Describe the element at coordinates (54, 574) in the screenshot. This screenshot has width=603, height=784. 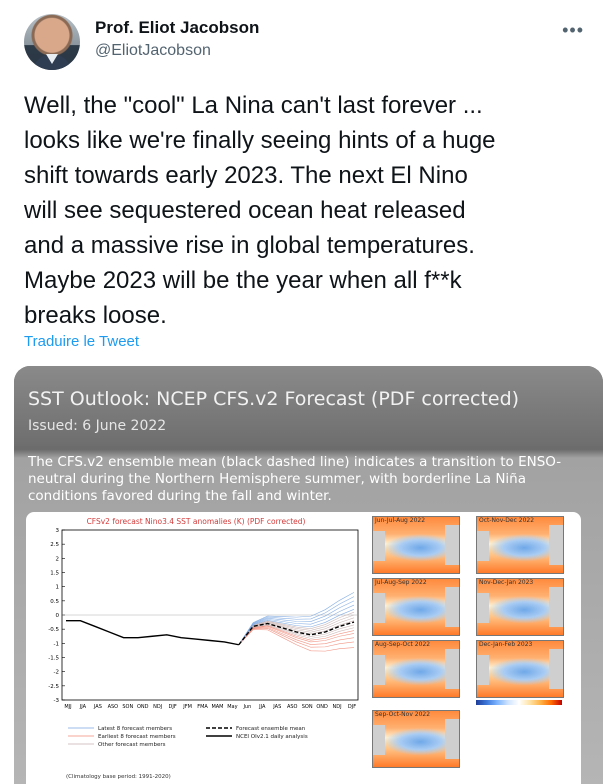
I see `y-tick-label: 1.5` at that location.